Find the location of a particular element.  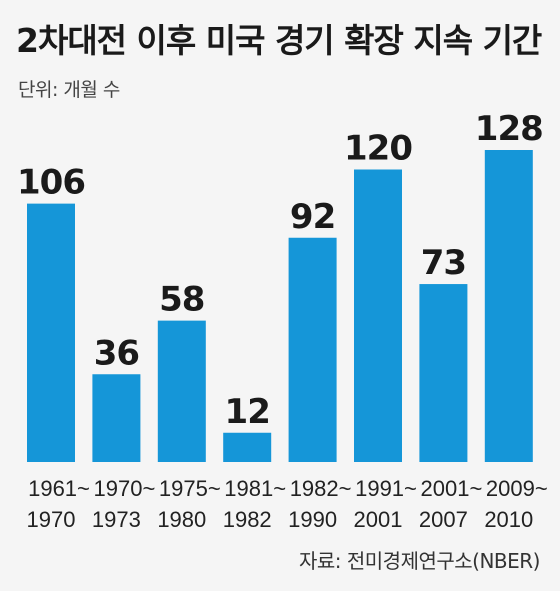

category-label-6-1: 2007 is located at coordinates (443, 519).